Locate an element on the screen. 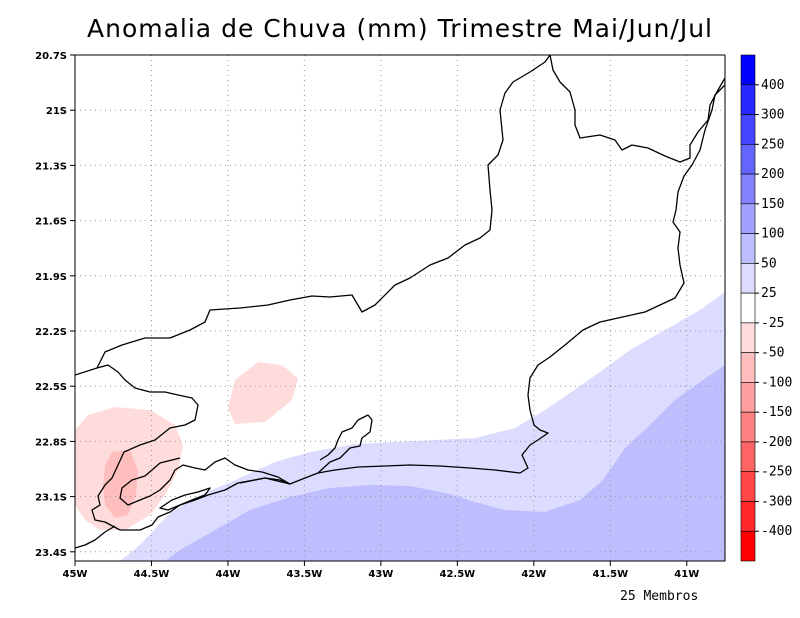 The image size is (800, 618). colorbar-label: 400 is located at coordinates (772, 85).